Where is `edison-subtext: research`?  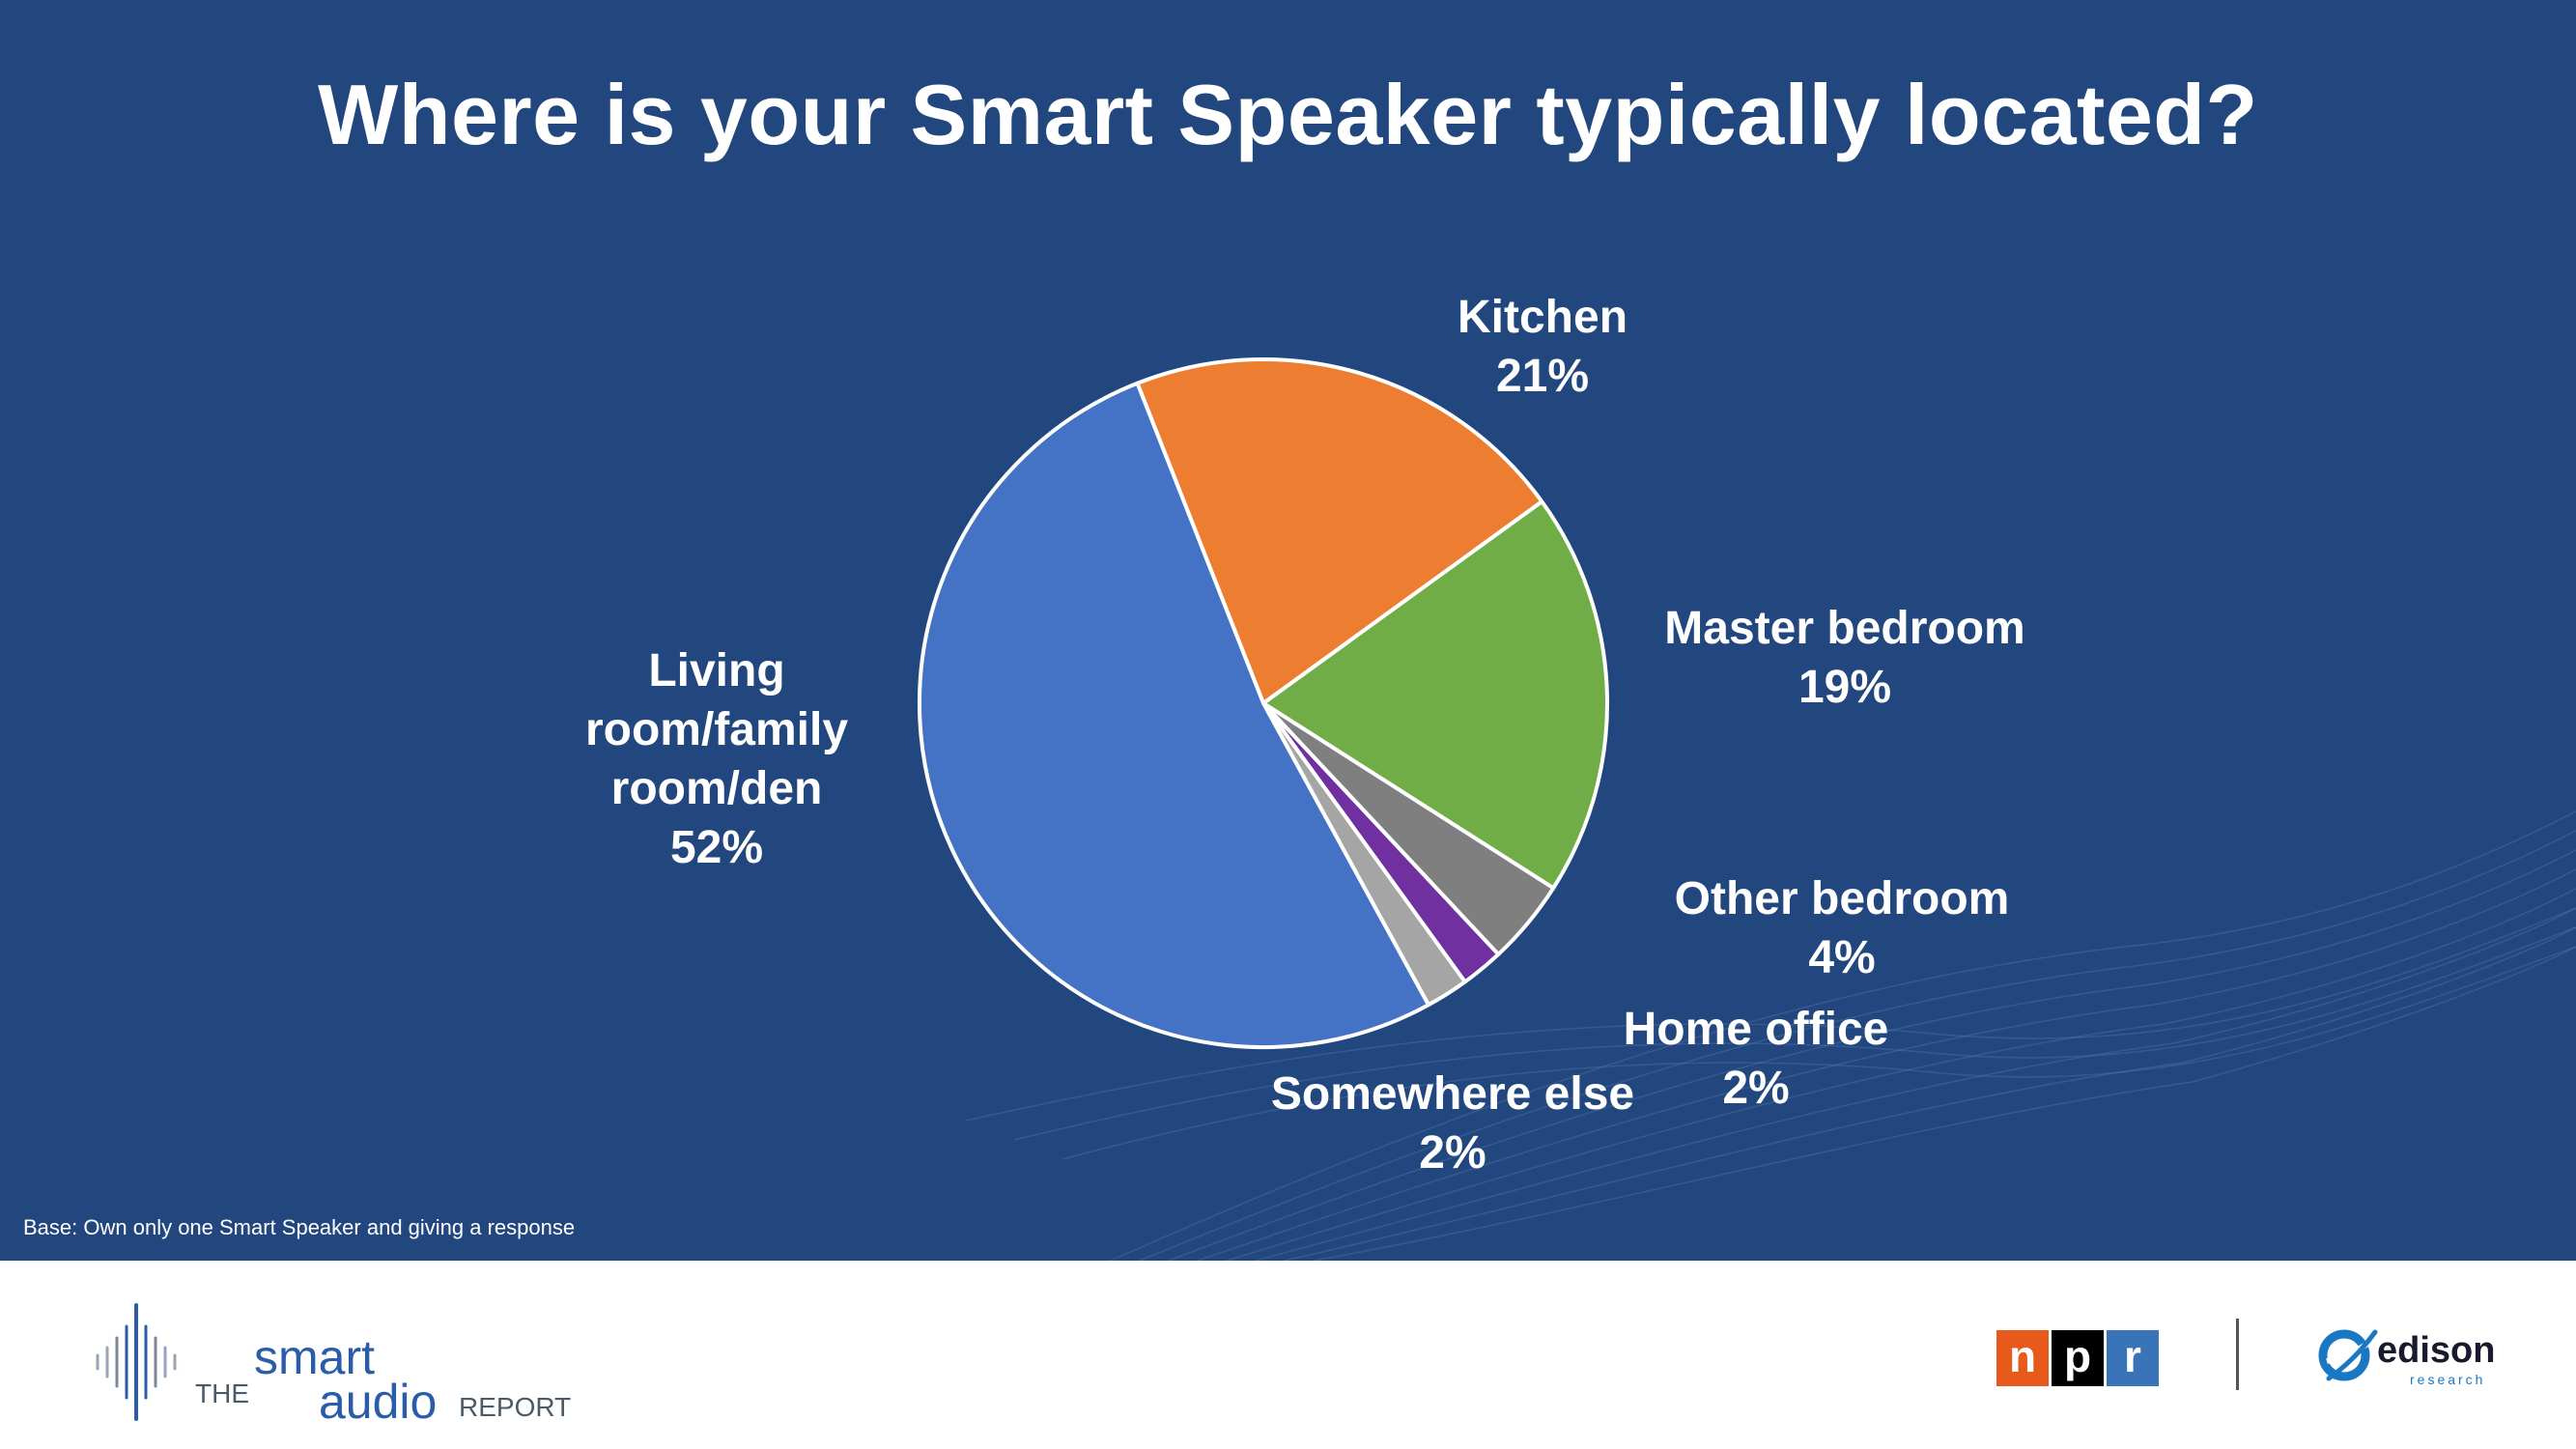 edison-subtext: research is located at coordinates (2448, 1379).